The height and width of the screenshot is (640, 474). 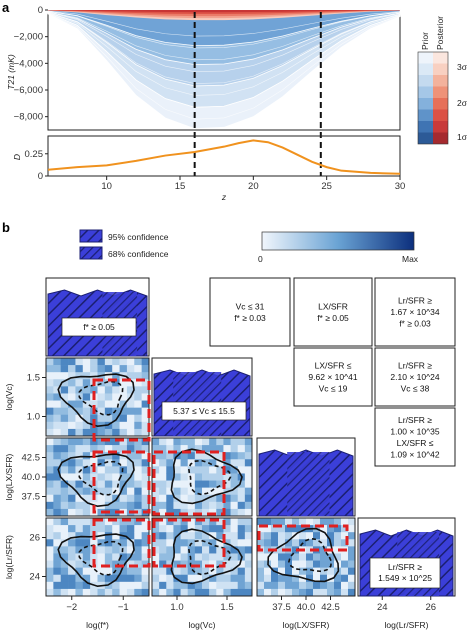 I want to click on x-tick-label: 10, so click(x=106, y=186).